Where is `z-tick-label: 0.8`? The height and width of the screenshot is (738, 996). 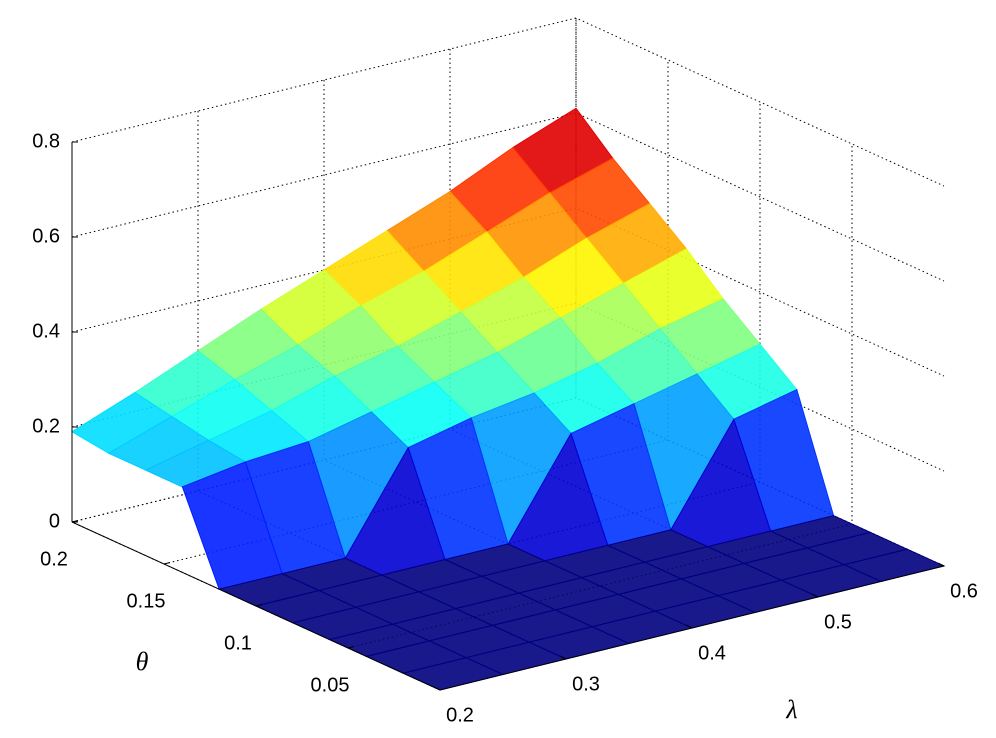
z-tick-label: 0.8 is located at coordinates (46, 141).